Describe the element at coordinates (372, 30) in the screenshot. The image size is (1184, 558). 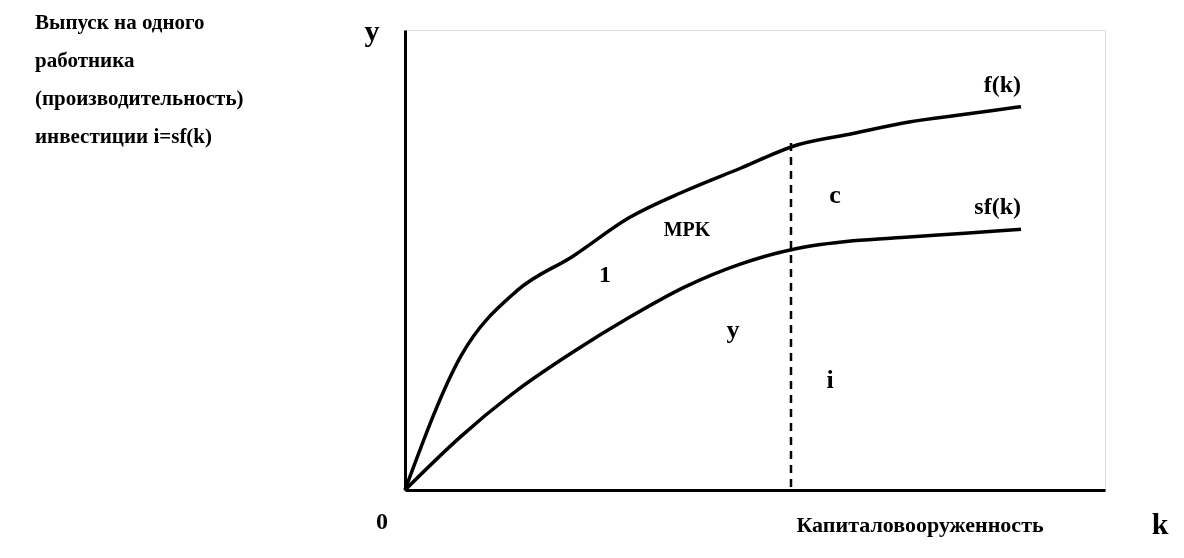
I see `text: y` at that location.